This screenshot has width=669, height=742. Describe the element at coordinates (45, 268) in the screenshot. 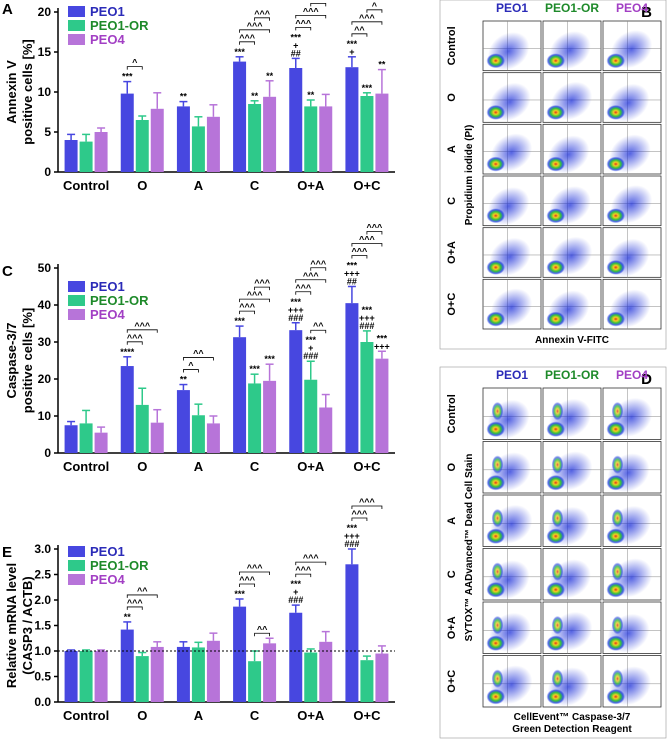

I see `y-tick-label: 50` at that location.